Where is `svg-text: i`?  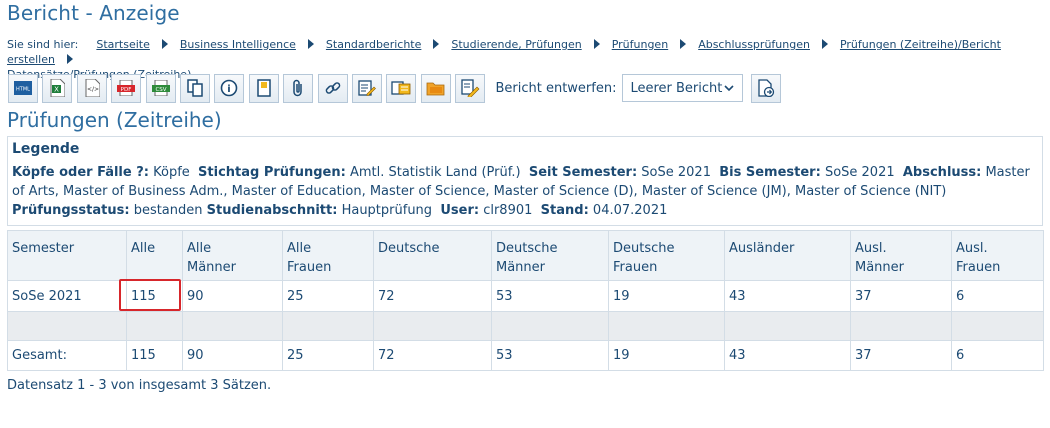
svg-text: i is located at coordinates (229, 89).